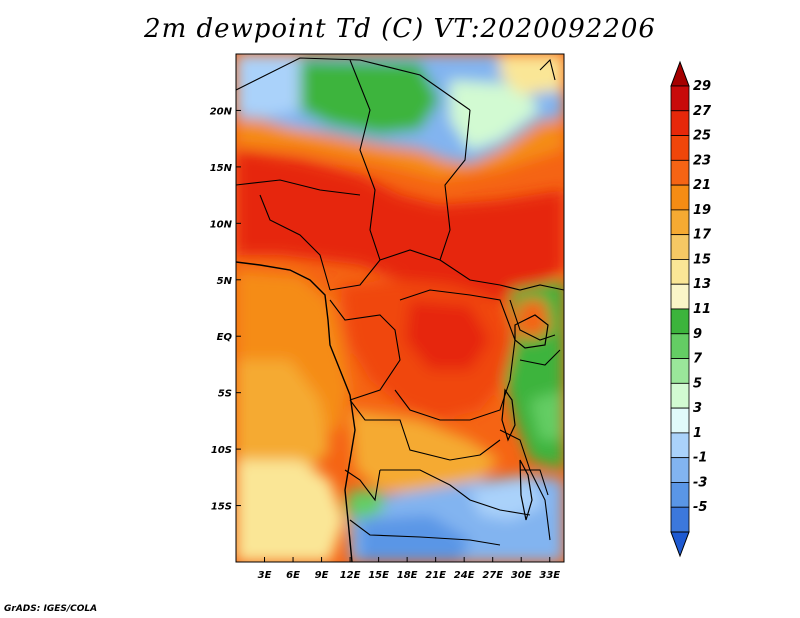  I want to click on x-tick-label: 30E, so click(521, 575).